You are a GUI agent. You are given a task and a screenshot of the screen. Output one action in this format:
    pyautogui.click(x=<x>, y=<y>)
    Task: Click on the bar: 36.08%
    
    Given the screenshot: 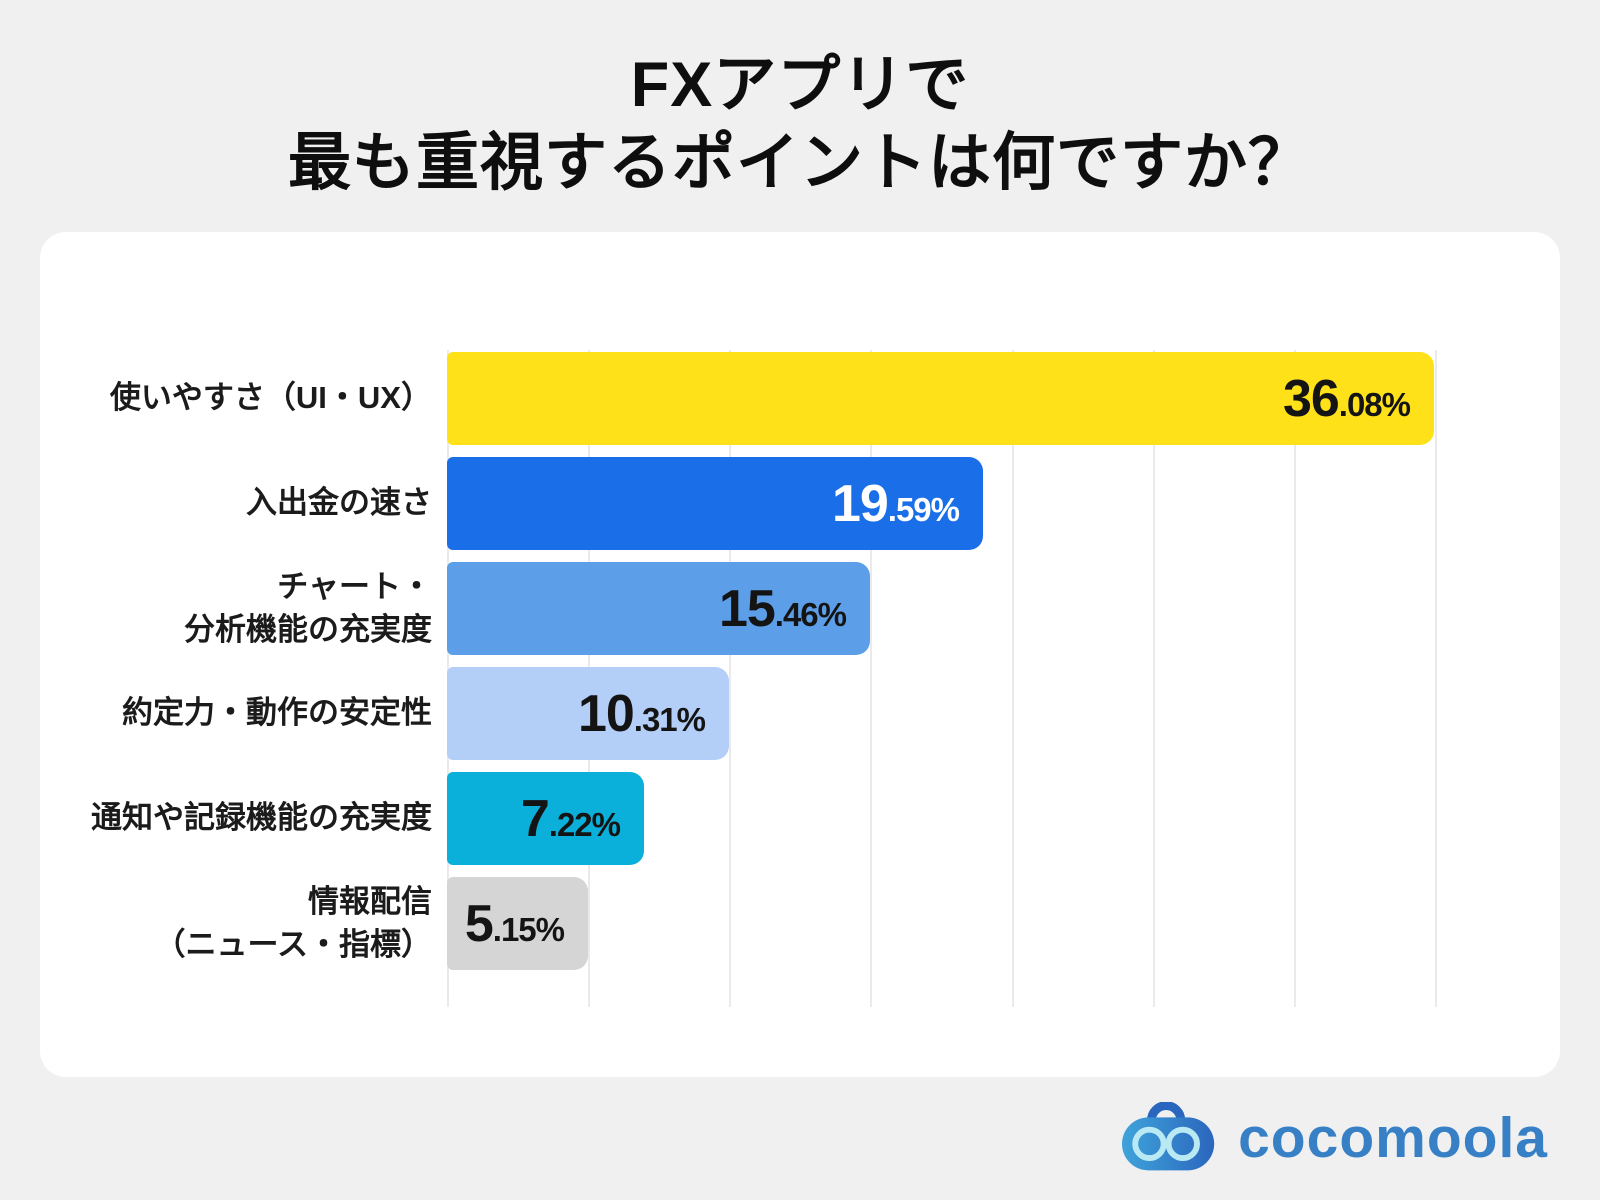 What is the action you would take?
    pyautogui.click(x=940, y=398)
    